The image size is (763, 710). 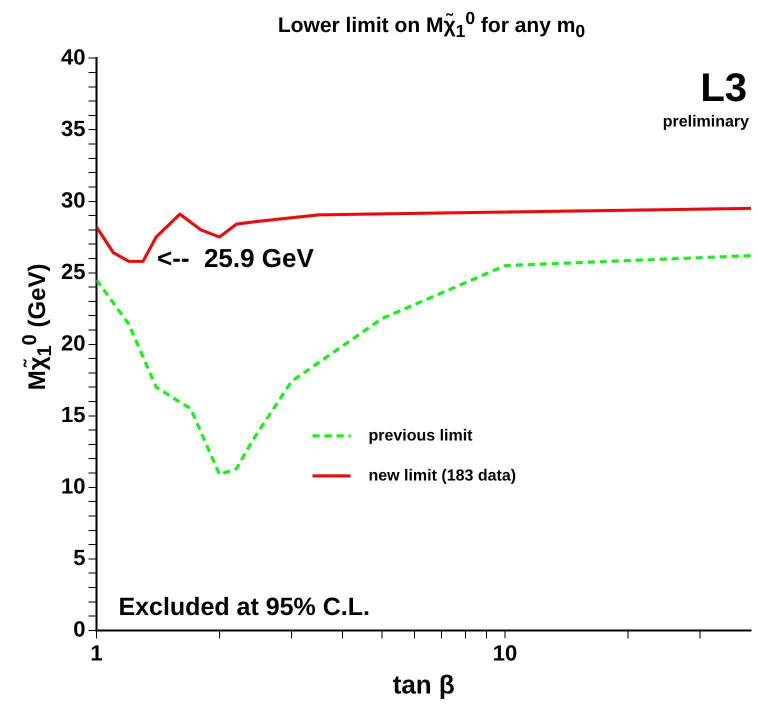 I want to click on chart-title: Lower limit on Mχ̃$_{1}$$^{0}$ for any m$_{0}$, so click(x=431, y=25).